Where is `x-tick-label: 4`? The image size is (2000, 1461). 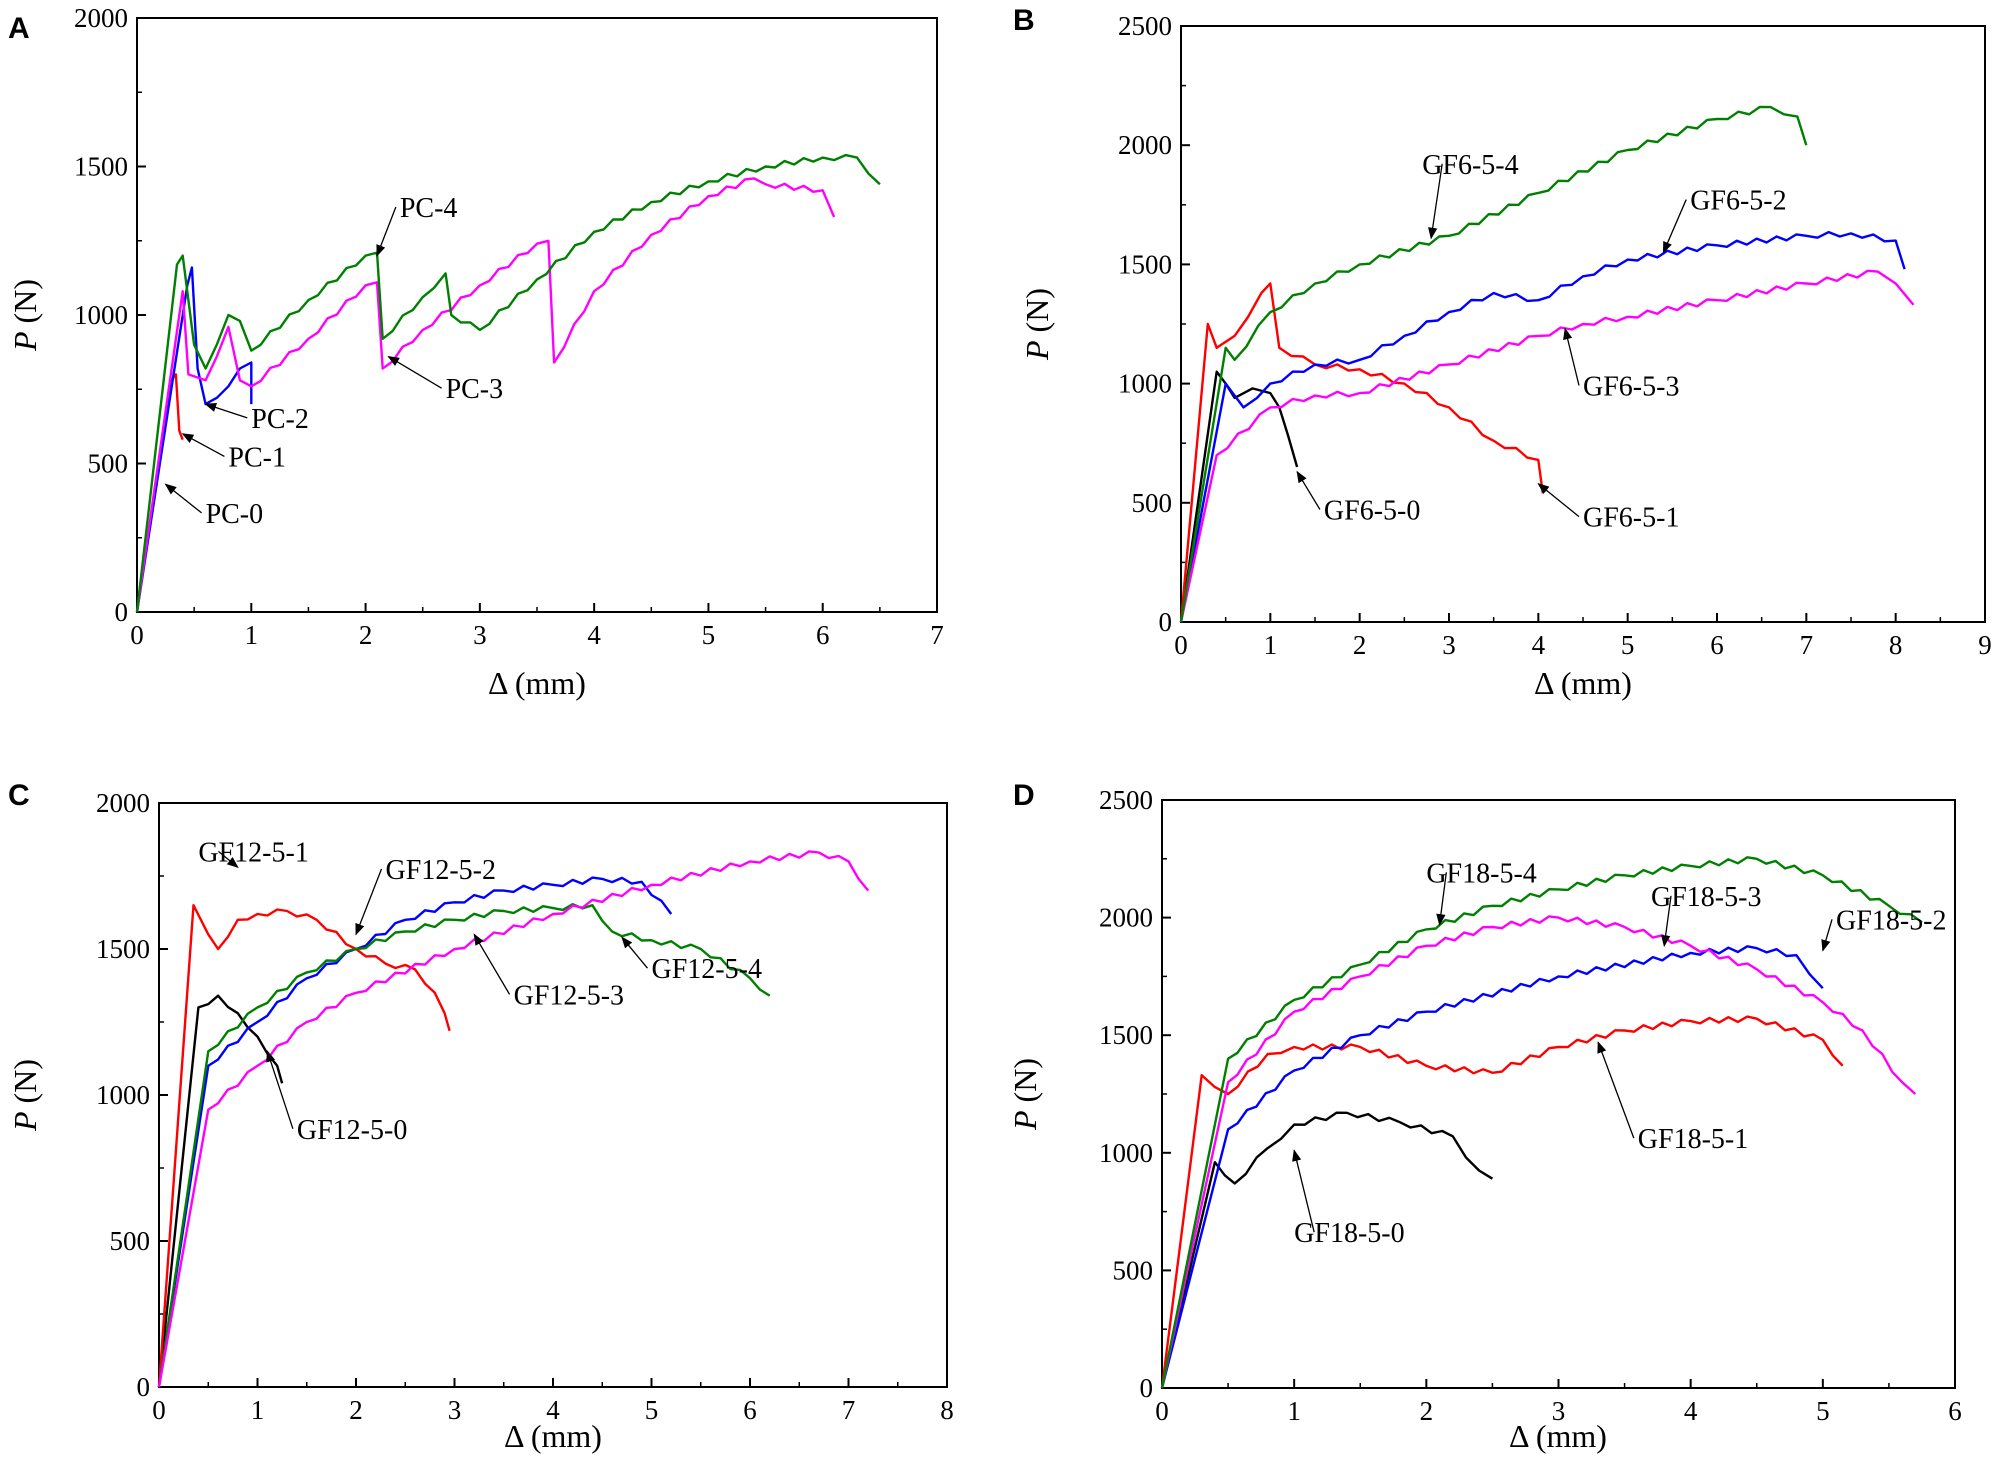 x-tick-label: 4 is located at coordinates (1539, 645).